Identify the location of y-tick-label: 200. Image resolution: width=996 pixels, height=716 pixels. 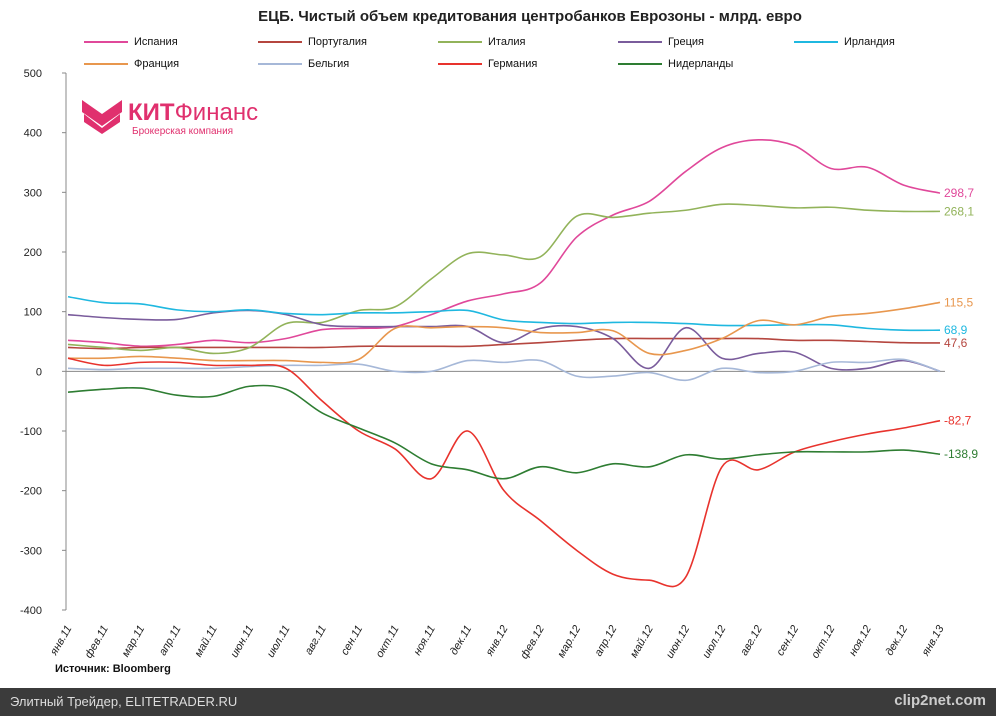
(33, 253).